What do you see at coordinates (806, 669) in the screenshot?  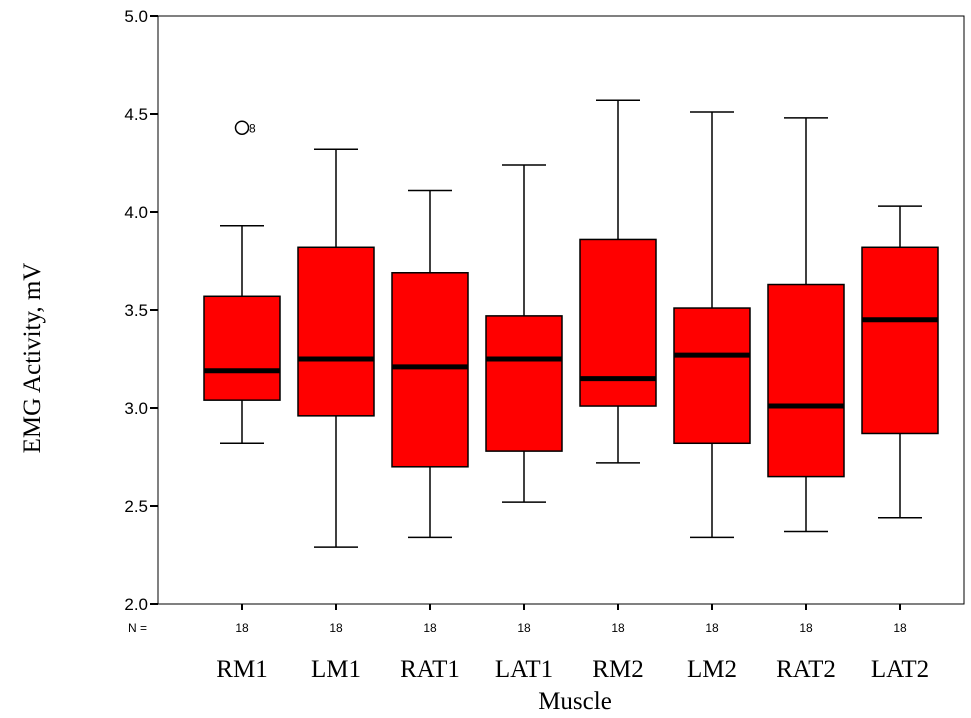 I see `category-label: RAT2` at bounding box center [806, 669].